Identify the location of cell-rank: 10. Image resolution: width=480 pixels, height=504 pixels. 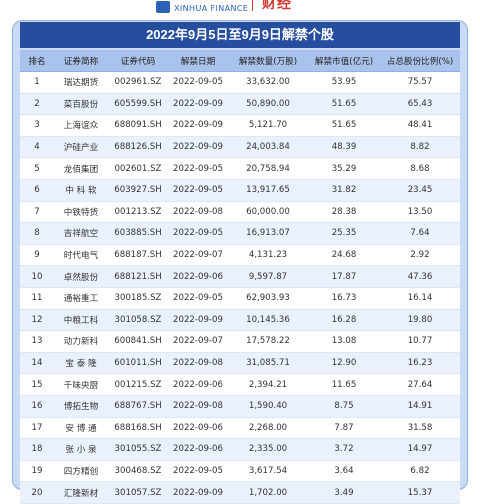
(37, 276).